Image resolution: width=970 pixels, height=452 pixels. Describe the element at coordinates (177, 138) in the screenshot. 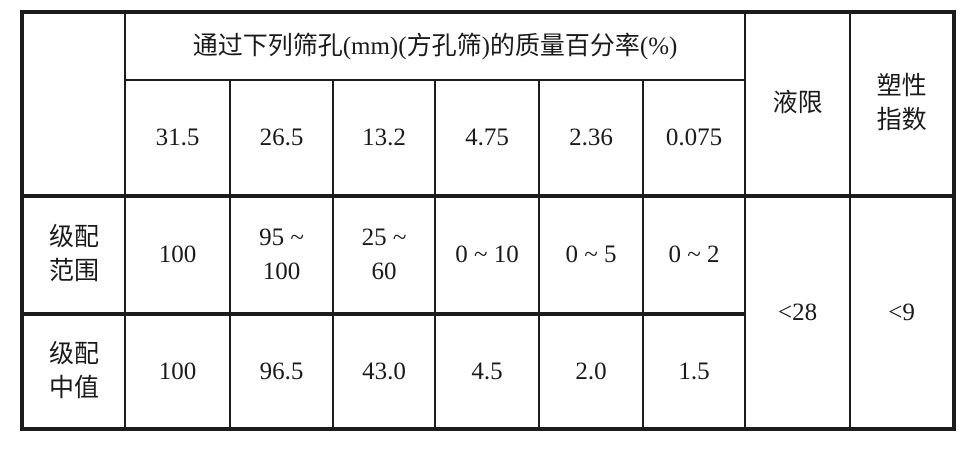

I see `sieve-size-cell: 31.5` at that location.